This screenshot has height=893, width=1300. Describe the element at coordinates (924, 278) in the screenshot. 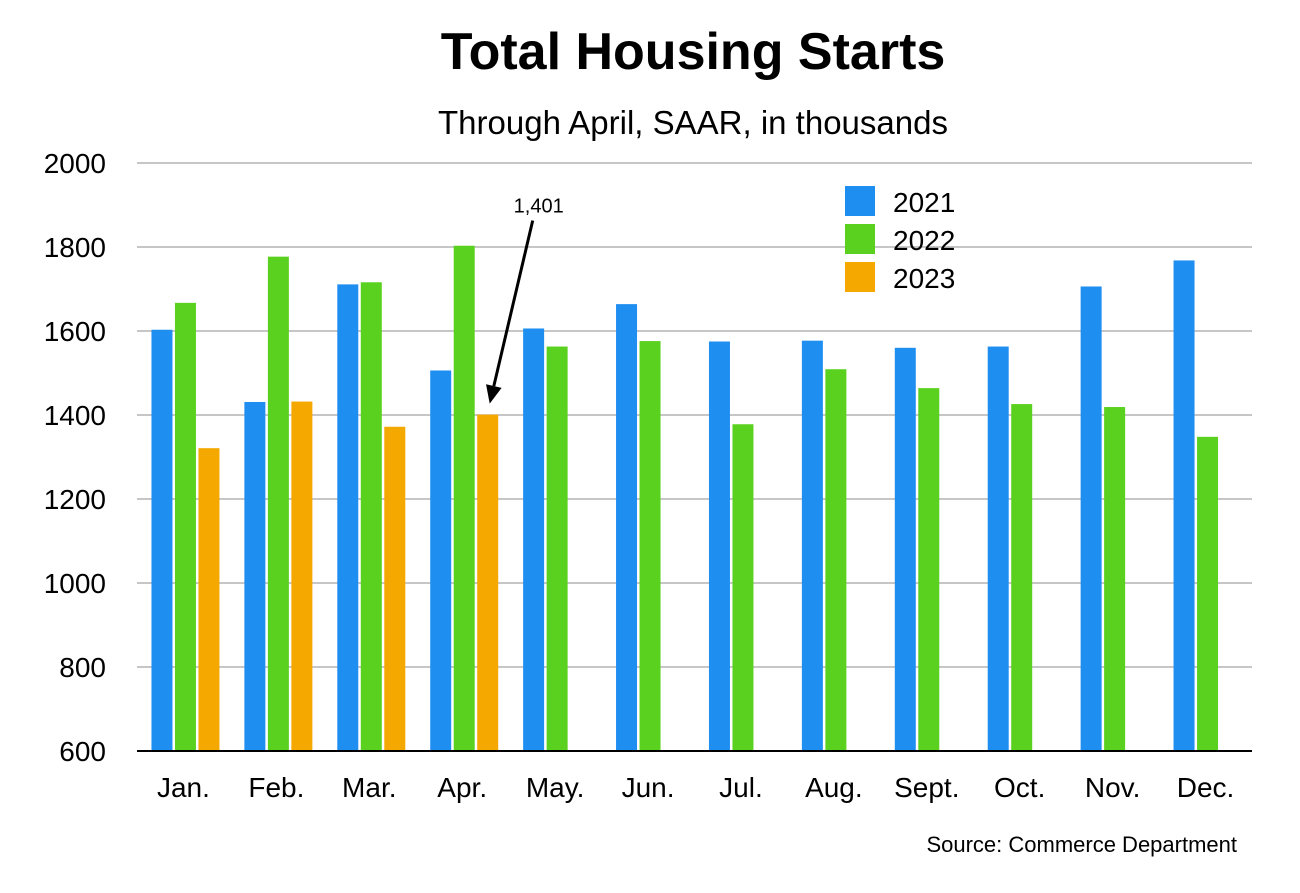

I see `legend-label-2023: 2023` at that location.